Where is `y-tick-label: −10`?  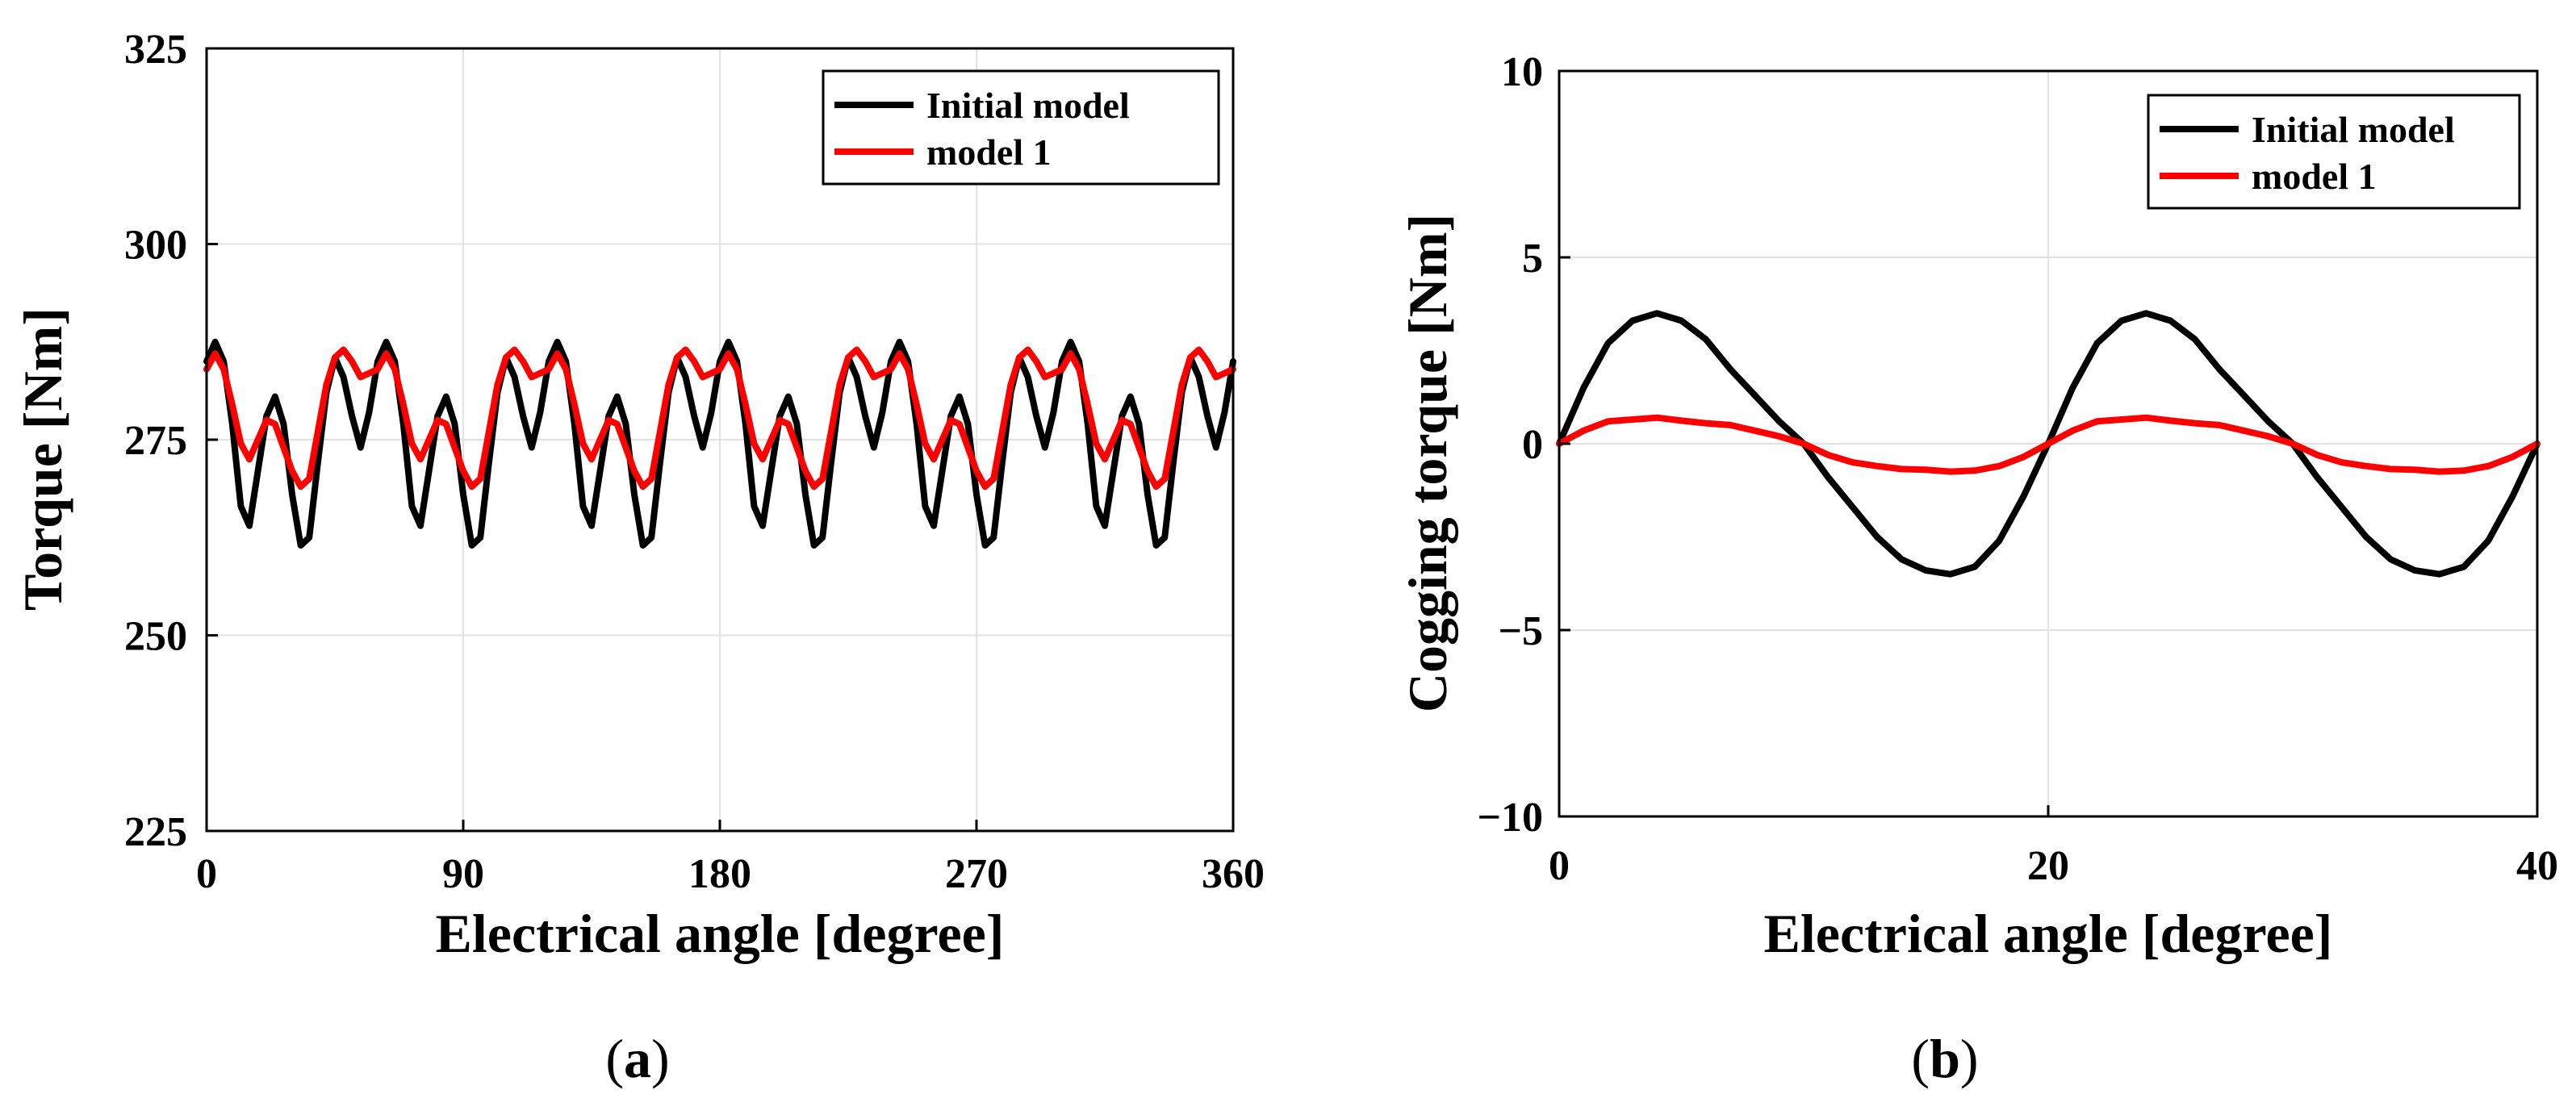
y-tick-label: −10 is located at coordinates (1510, 818).